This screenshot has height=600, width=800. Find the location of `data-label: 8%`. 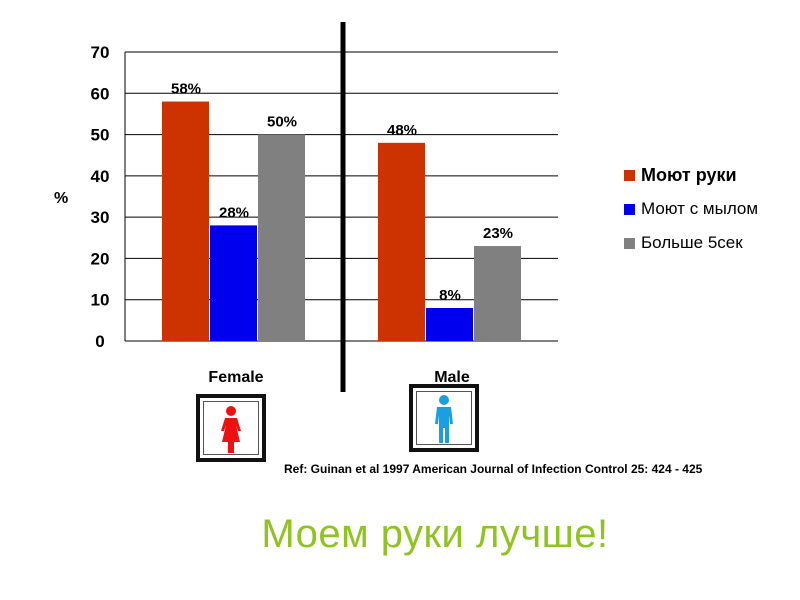

data-label: 8% is located at coordinates (450, 295).